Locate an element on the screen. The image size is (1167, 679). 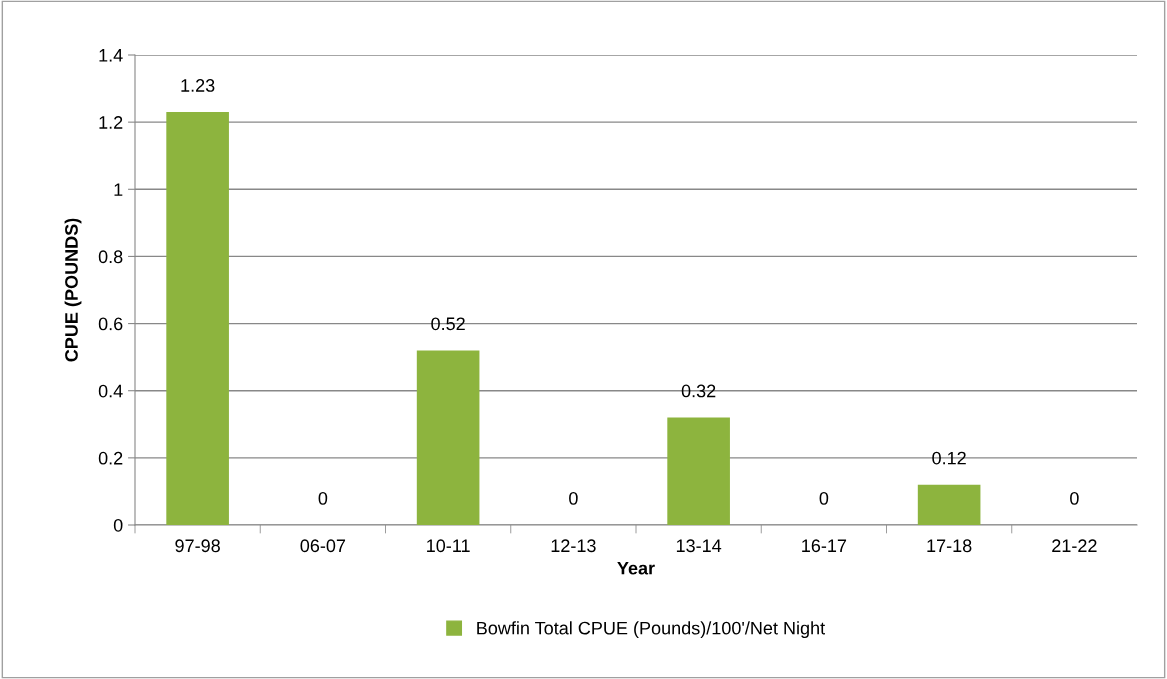
x-tick-label: 17-18 is located at coordinates (949, 546).